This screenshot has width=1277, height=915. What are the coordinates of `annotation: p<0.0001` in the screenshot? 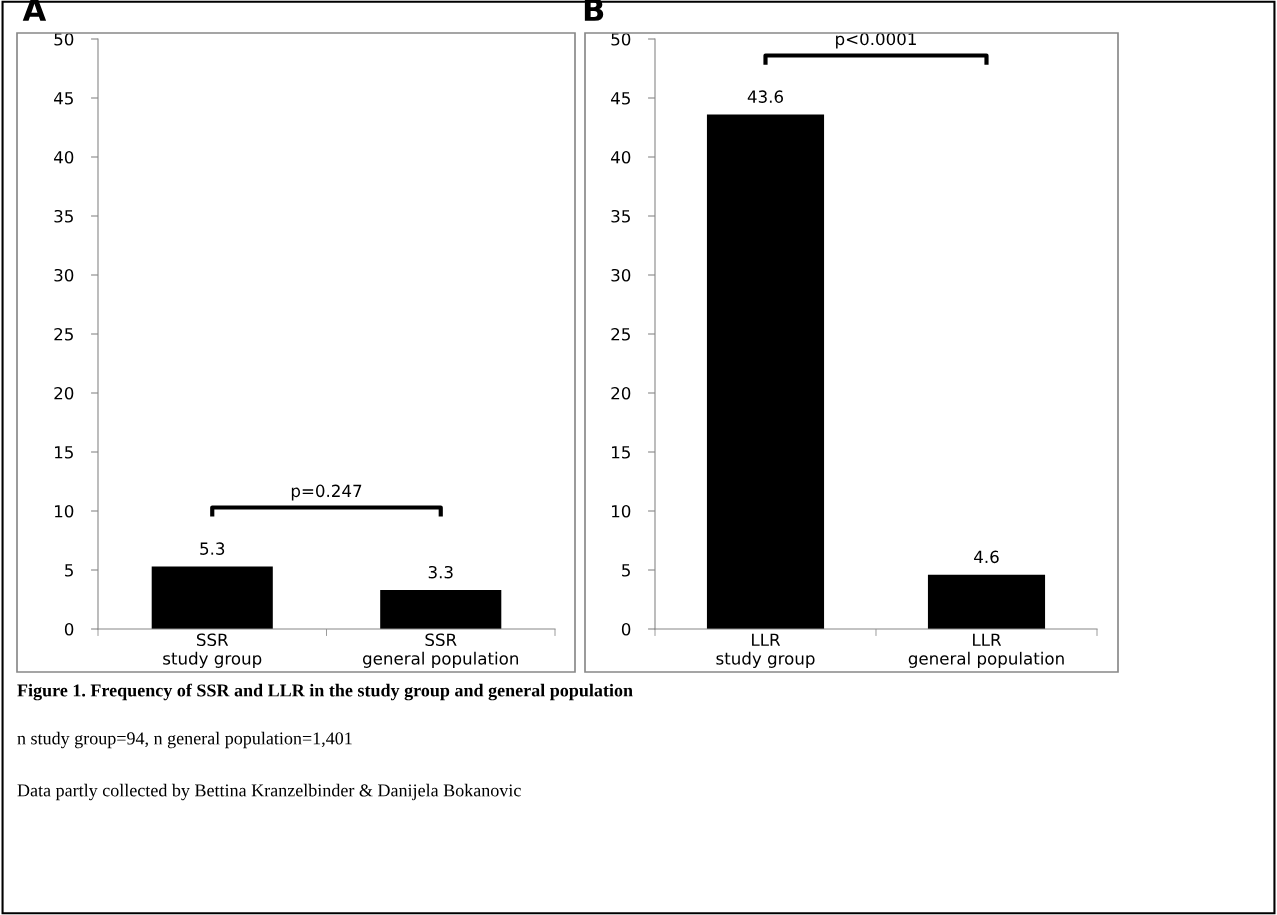 It's located at (876, 40).